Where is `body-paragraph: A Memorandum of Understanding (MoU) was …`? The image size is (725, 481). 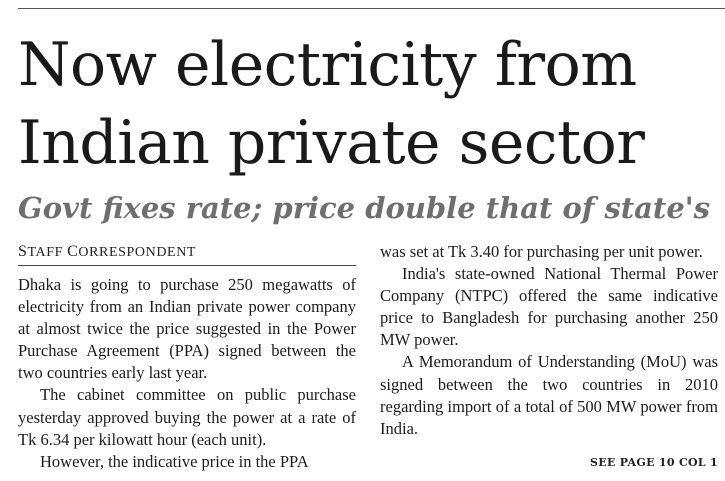 body-paragraph: A Memorandum of Understanding (MoU) was … is located at coordinates (549, 395).